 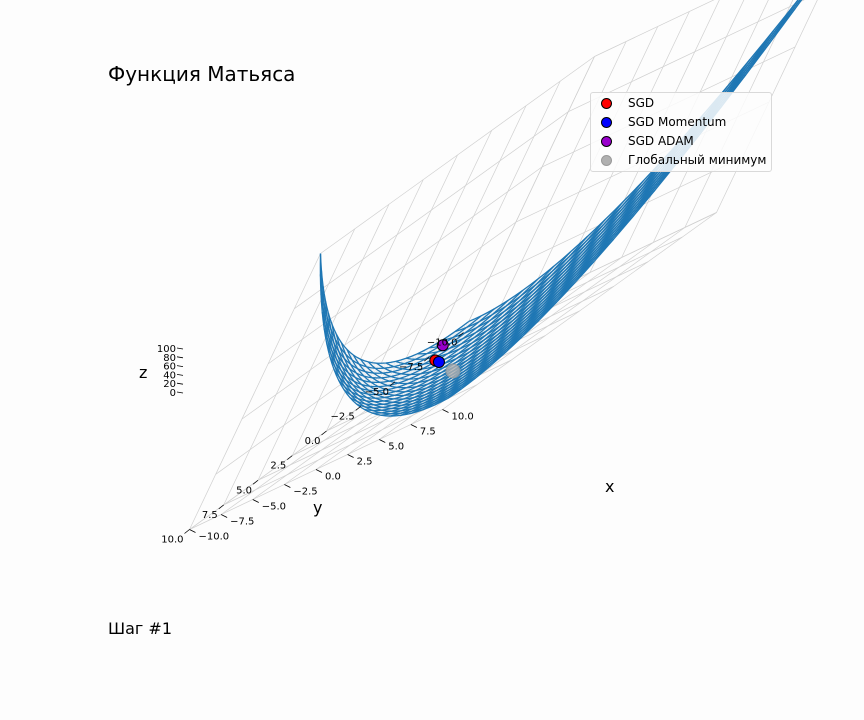 I want to click on x-tick-label: 5.0, so click(x=396, y=447).